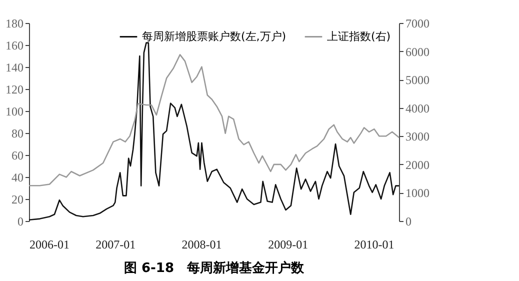 This screenshot has height=281, width=519. Describe the element at coordinates (18, 177) in the screenshot. I see `y-tick-label: 40` at that location.